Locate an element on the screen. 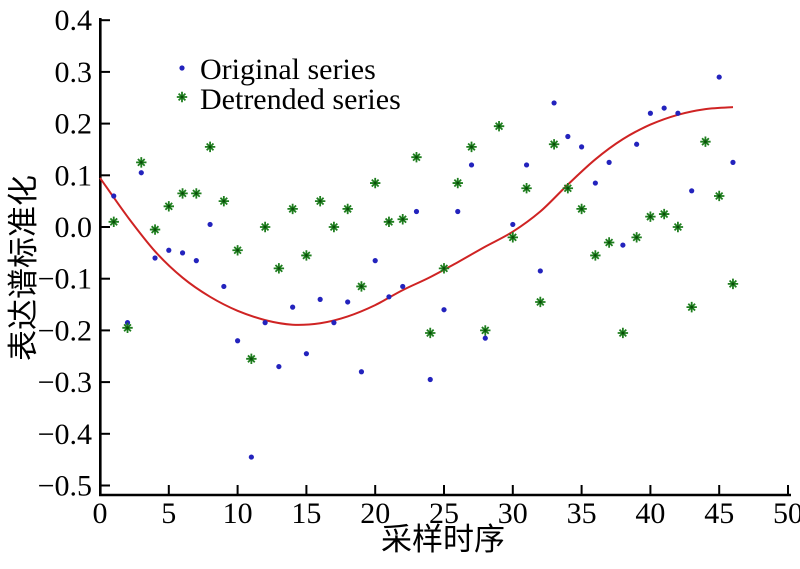 Image resolution: width=800 pixels, height=569 pixels. x-tick-label: 50 is located at coordinates (786, 513).